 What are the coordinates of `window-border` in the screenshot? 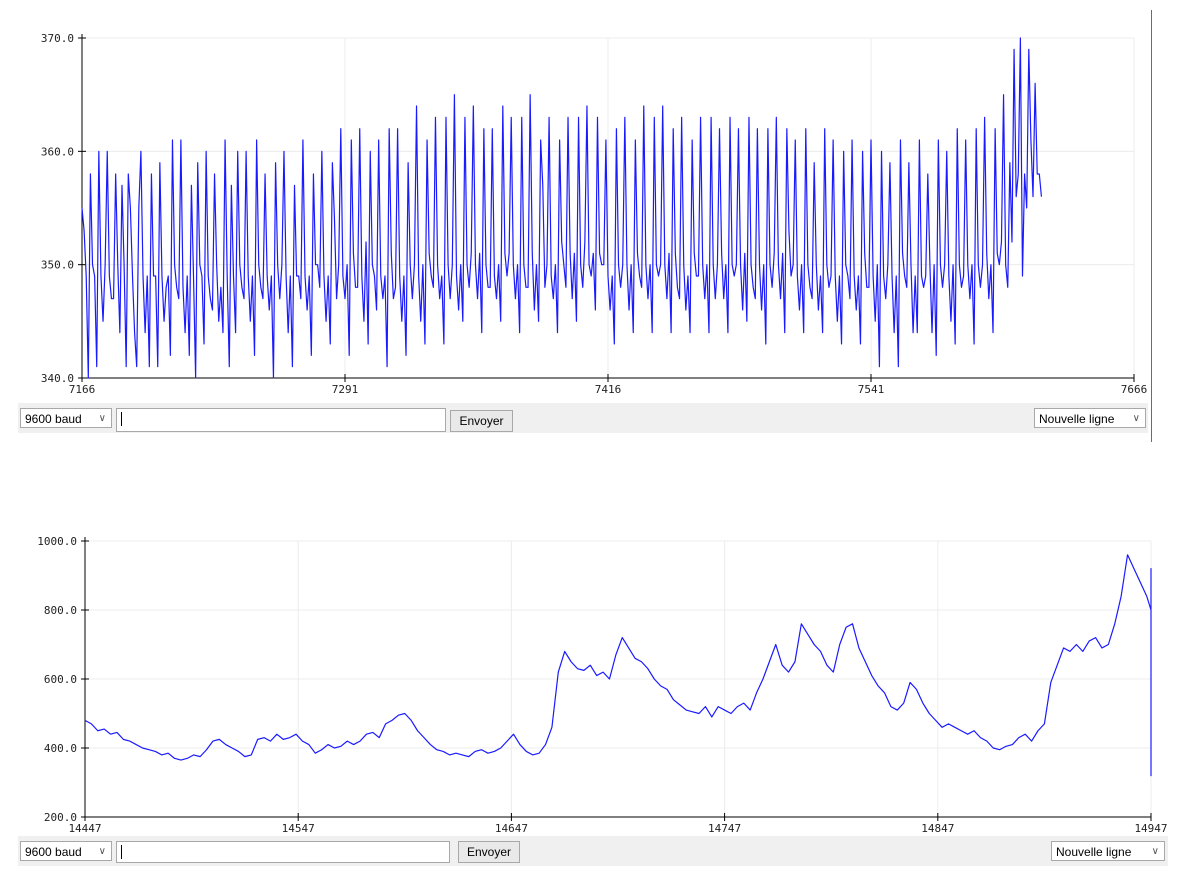 It's located at (1151, 226).